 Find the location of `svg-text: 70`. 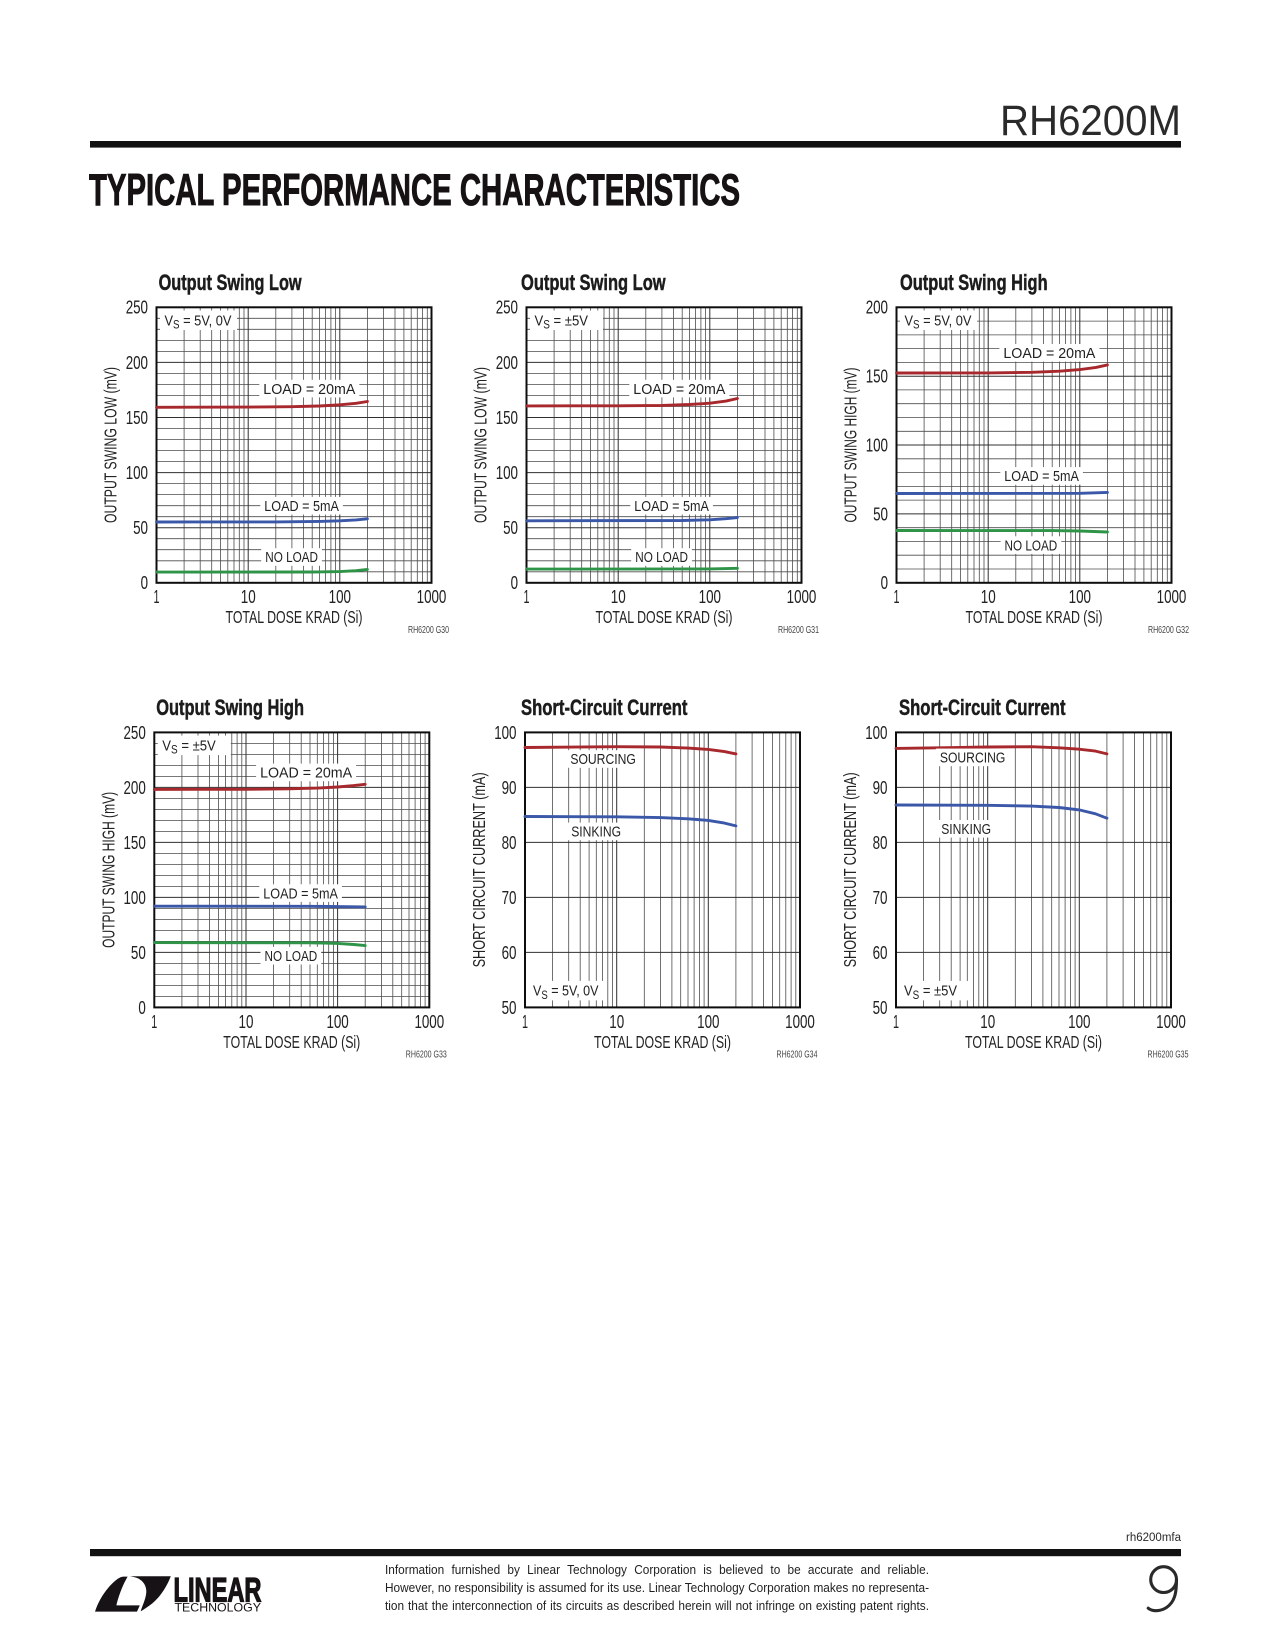

svg-text: 70 is located at coordinates (509, 897).